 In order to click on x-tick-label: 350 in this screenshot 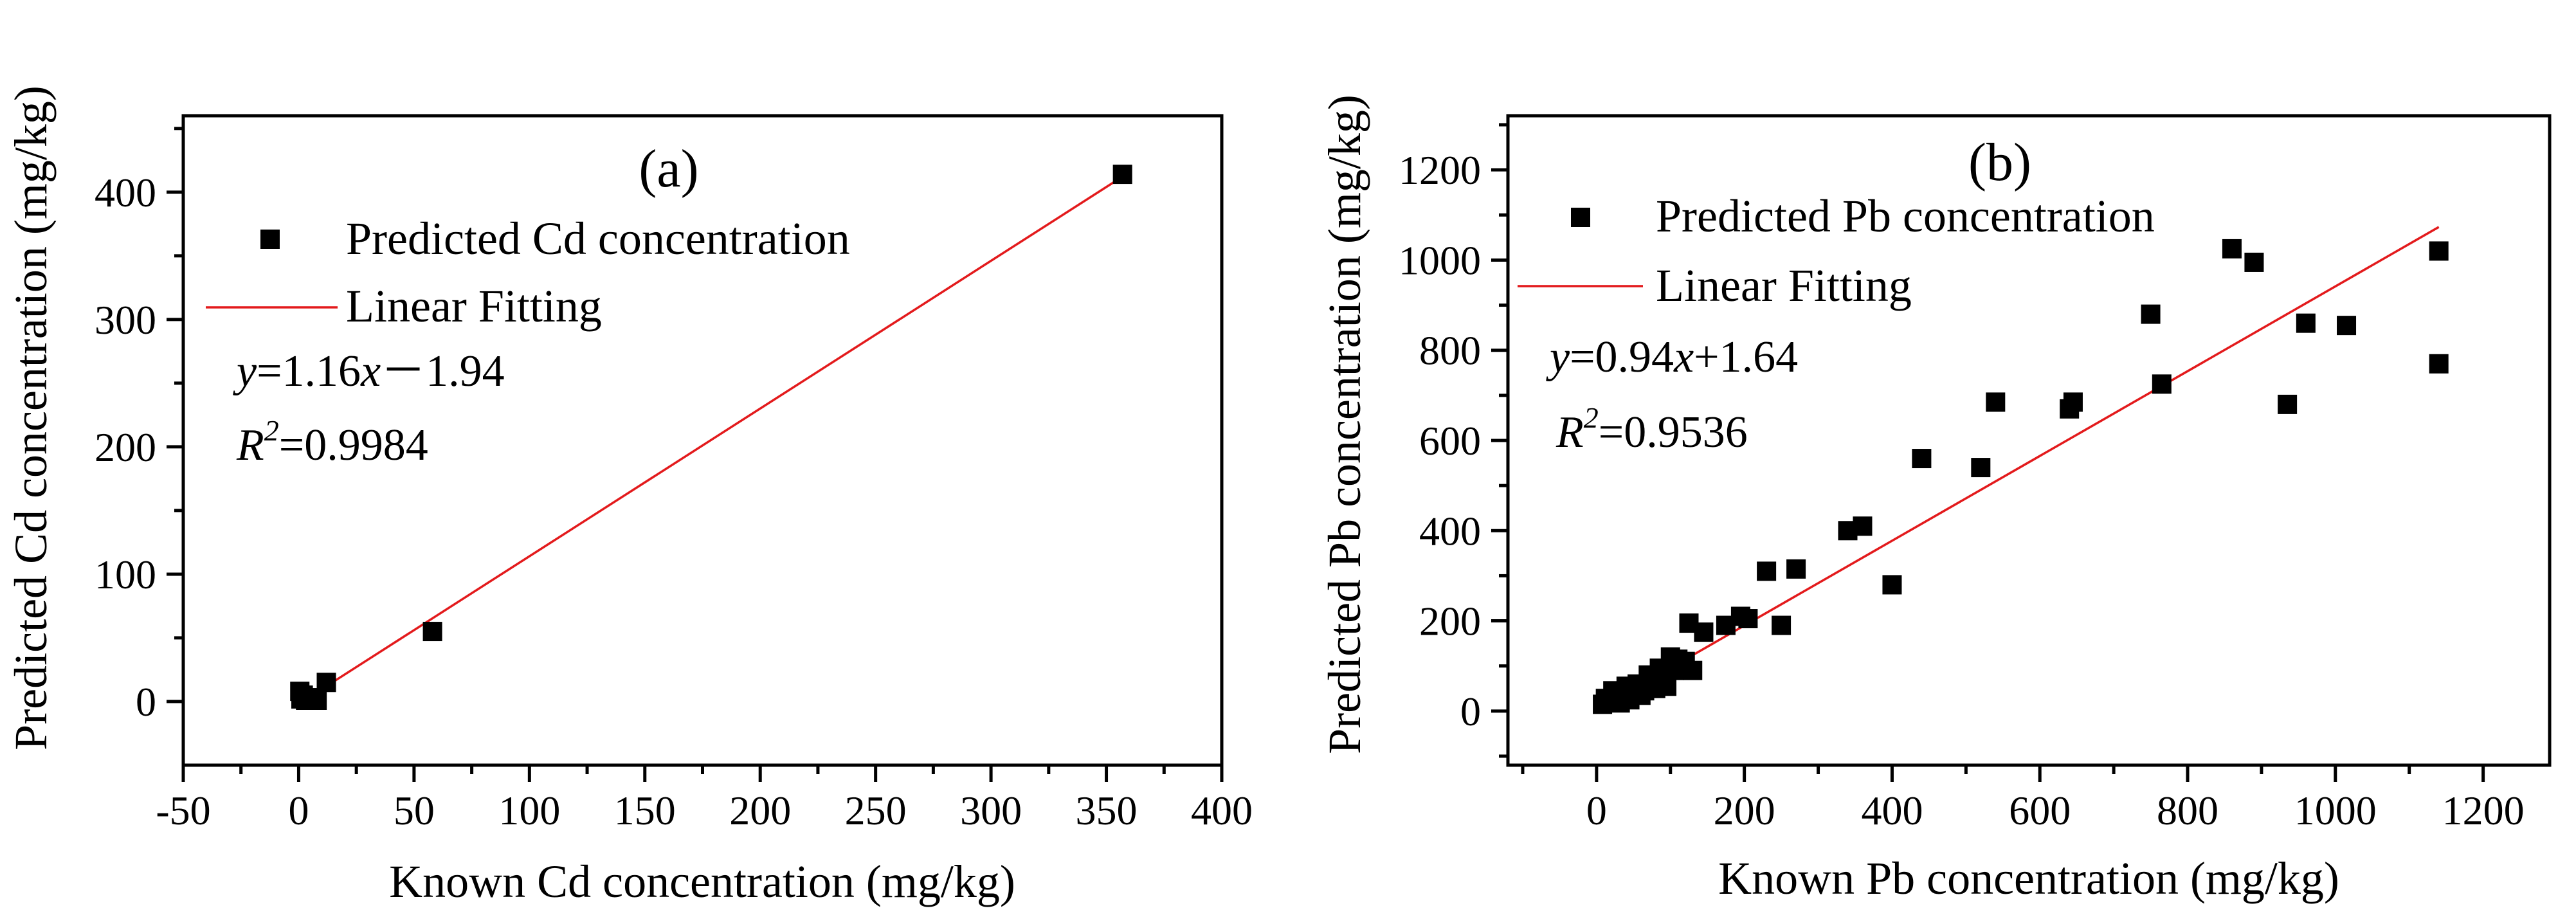, I will do `click(1107, 810)`.